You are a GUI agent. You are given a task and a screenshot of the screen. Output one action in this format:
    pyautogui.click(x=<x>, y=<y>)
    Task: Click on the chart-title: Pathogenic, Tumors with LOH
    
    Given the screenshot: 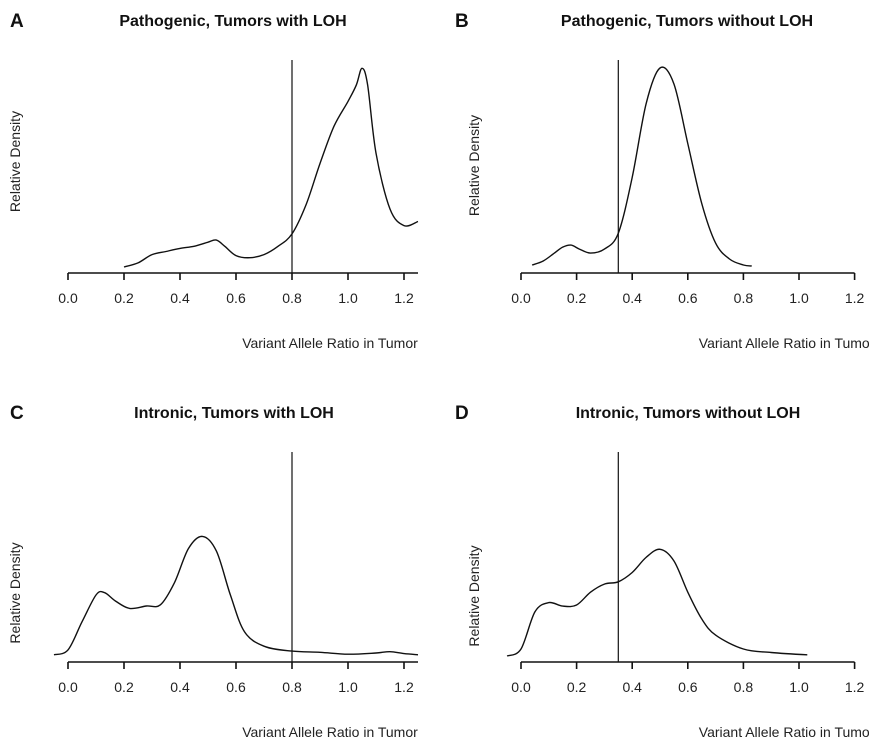 What is the action you would take?
    pyautogui.click(x=232, y=21)
    